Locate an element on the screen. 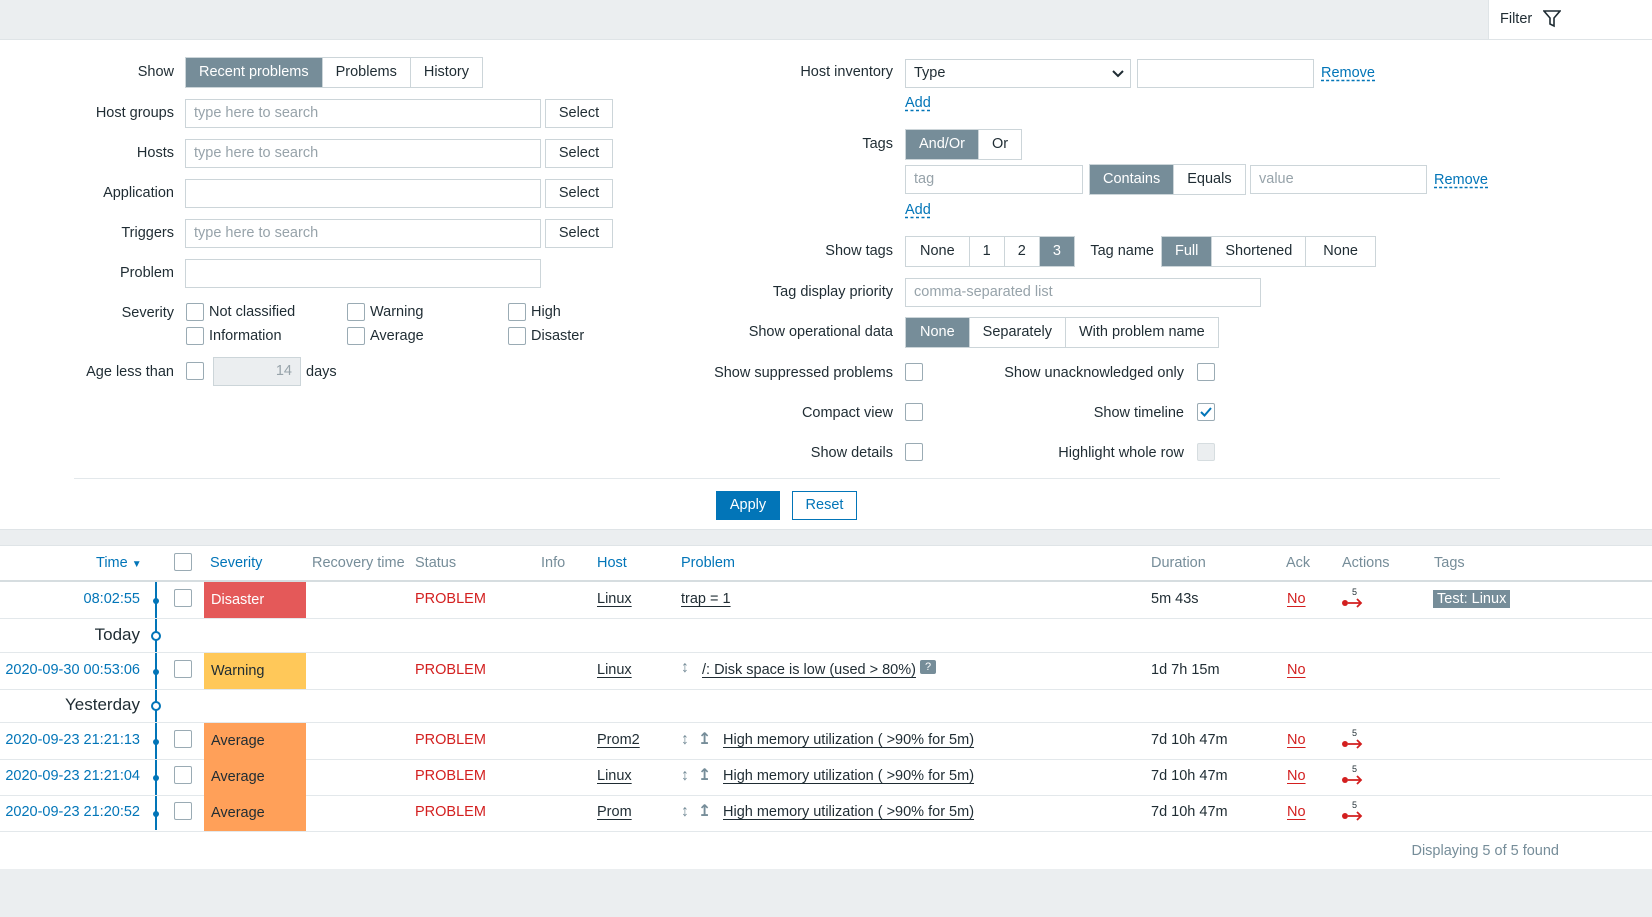 This screenshot has width=1652, height=917. severity-average-label: Average is located at coordinates (397, 336).